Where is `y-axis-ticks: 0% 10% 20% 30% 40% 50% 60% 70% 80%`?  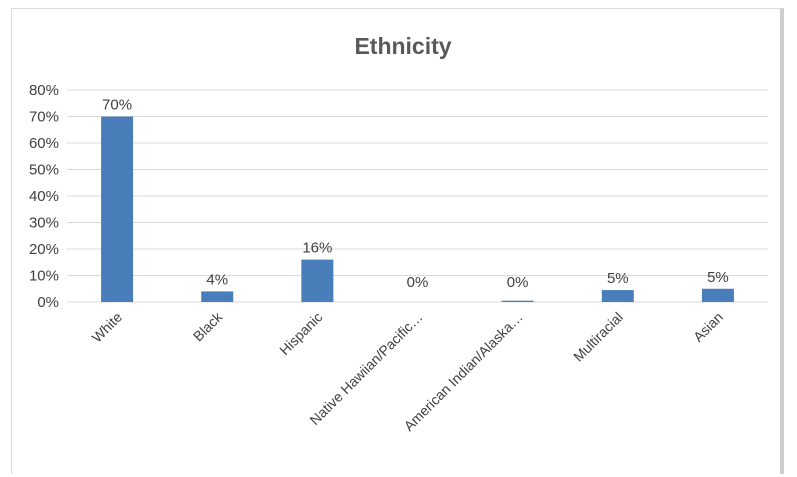 y-axis-ticks: 0% 10% 20% 30% 40% 50% 60% 70% 80% is located at coordinates (44, 196).